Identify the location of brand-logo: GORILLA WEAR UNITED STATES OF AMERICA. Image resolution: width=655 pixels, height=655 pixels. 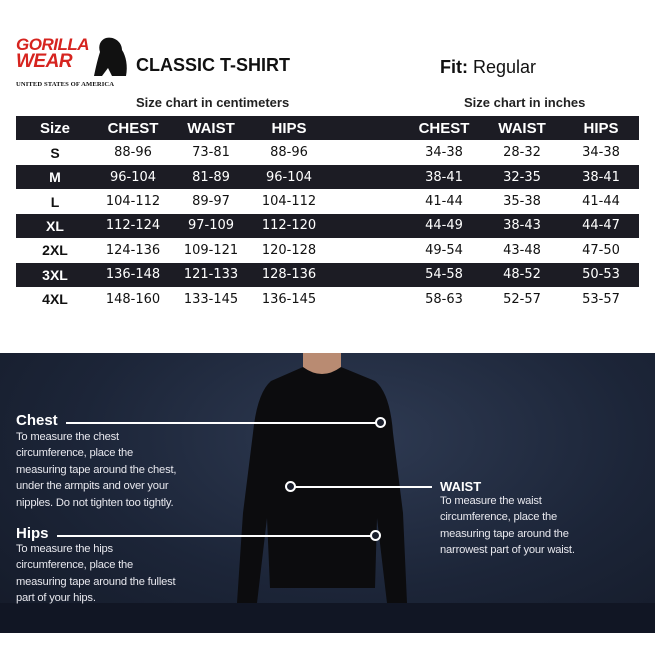
(72, 64).